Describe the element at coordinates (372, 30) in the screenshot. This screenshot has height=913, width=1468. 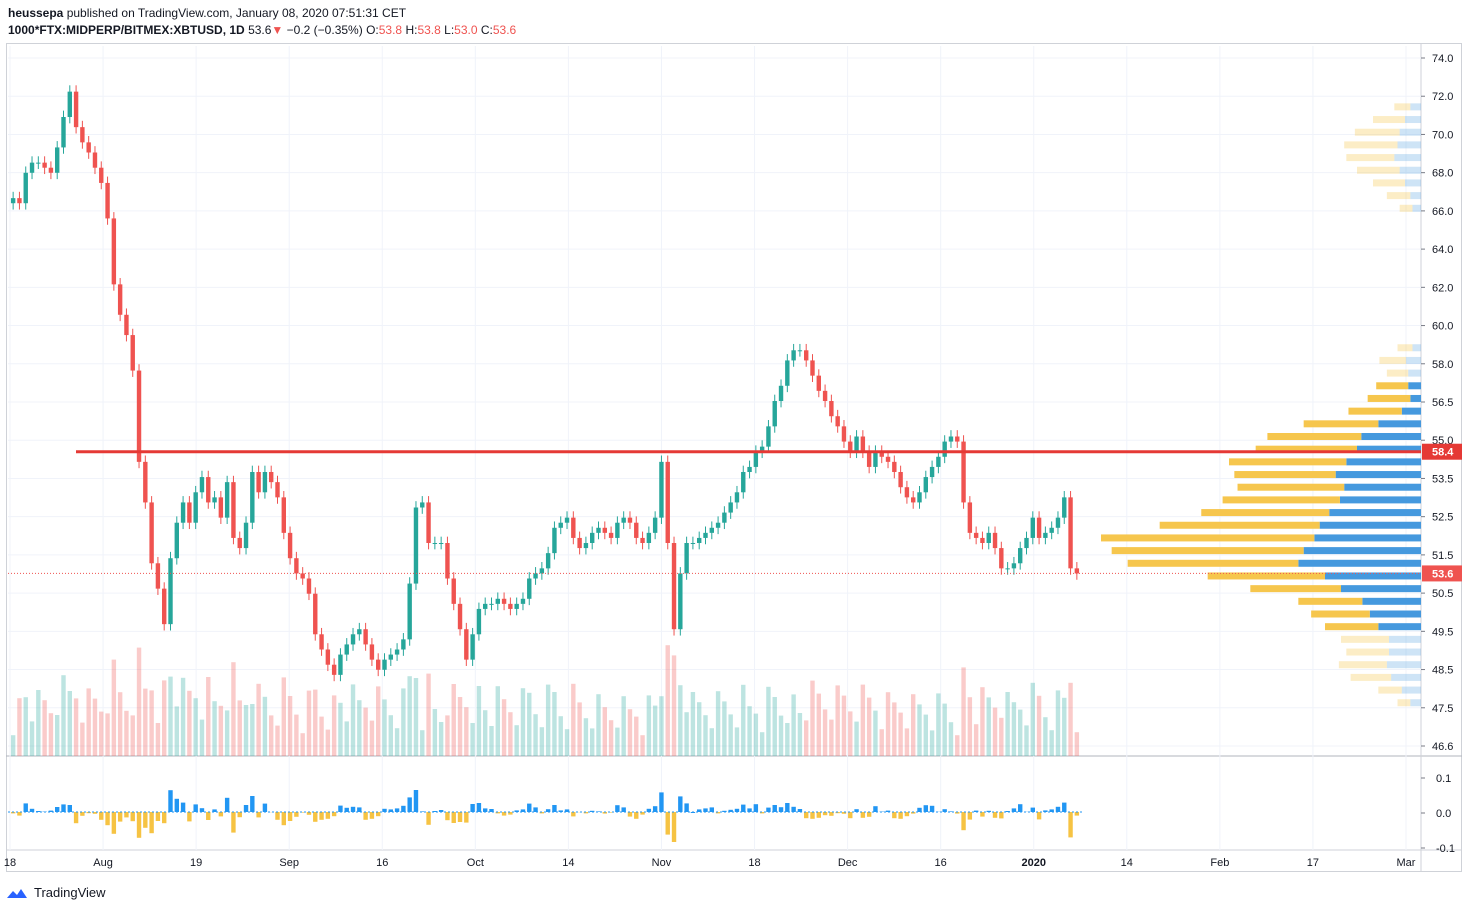
I see `open-label: O:` at that location.